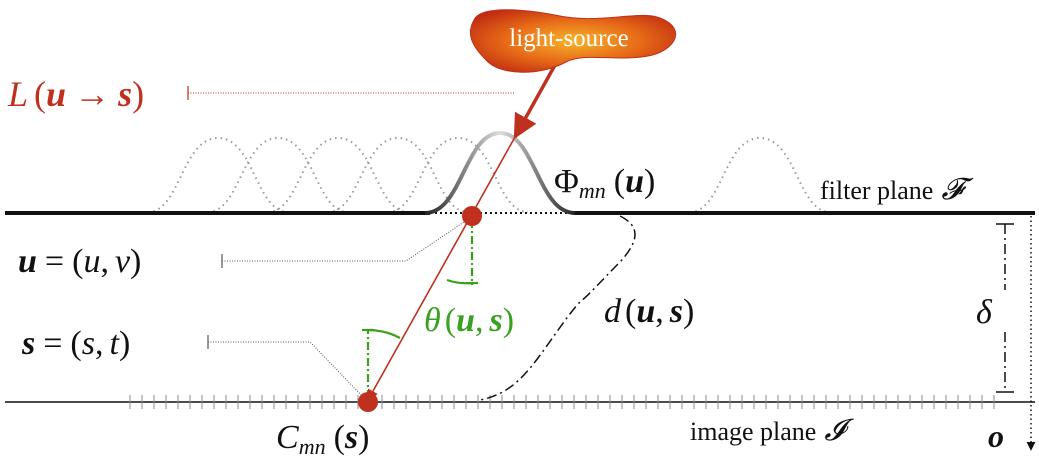 This screenshot has height=456, width=1039. Describe the element at coordinates (996, 436) in the screenshot. I see `origin-label: o` at that location.